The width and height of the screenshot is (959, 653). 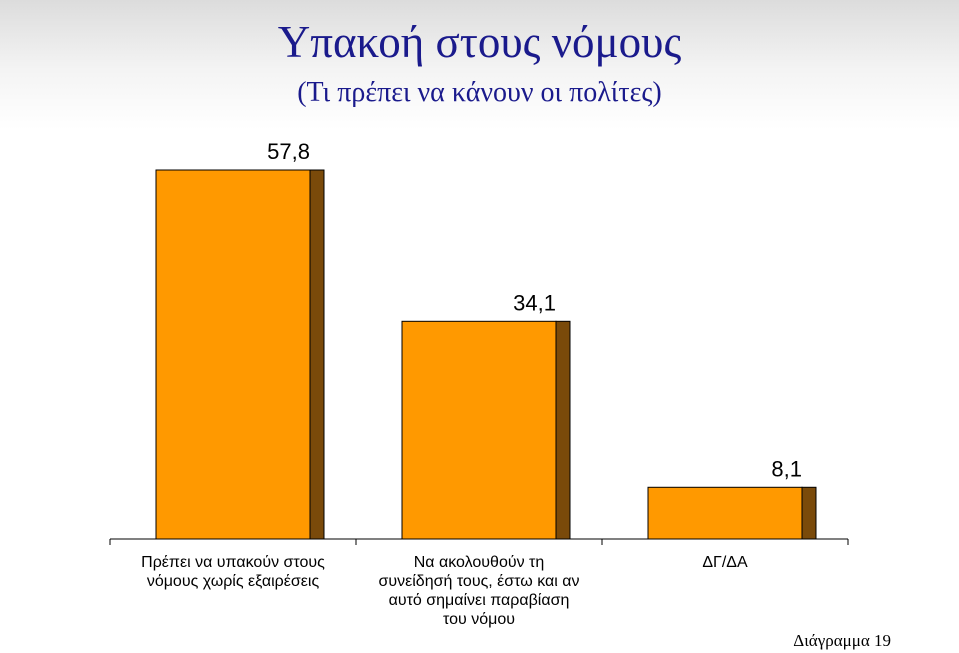 What do you see at coordinates (479, 42) in the screenshot?
I see `chart-title: Υπακοή στους νόμους` at bounding box center [479, 42].